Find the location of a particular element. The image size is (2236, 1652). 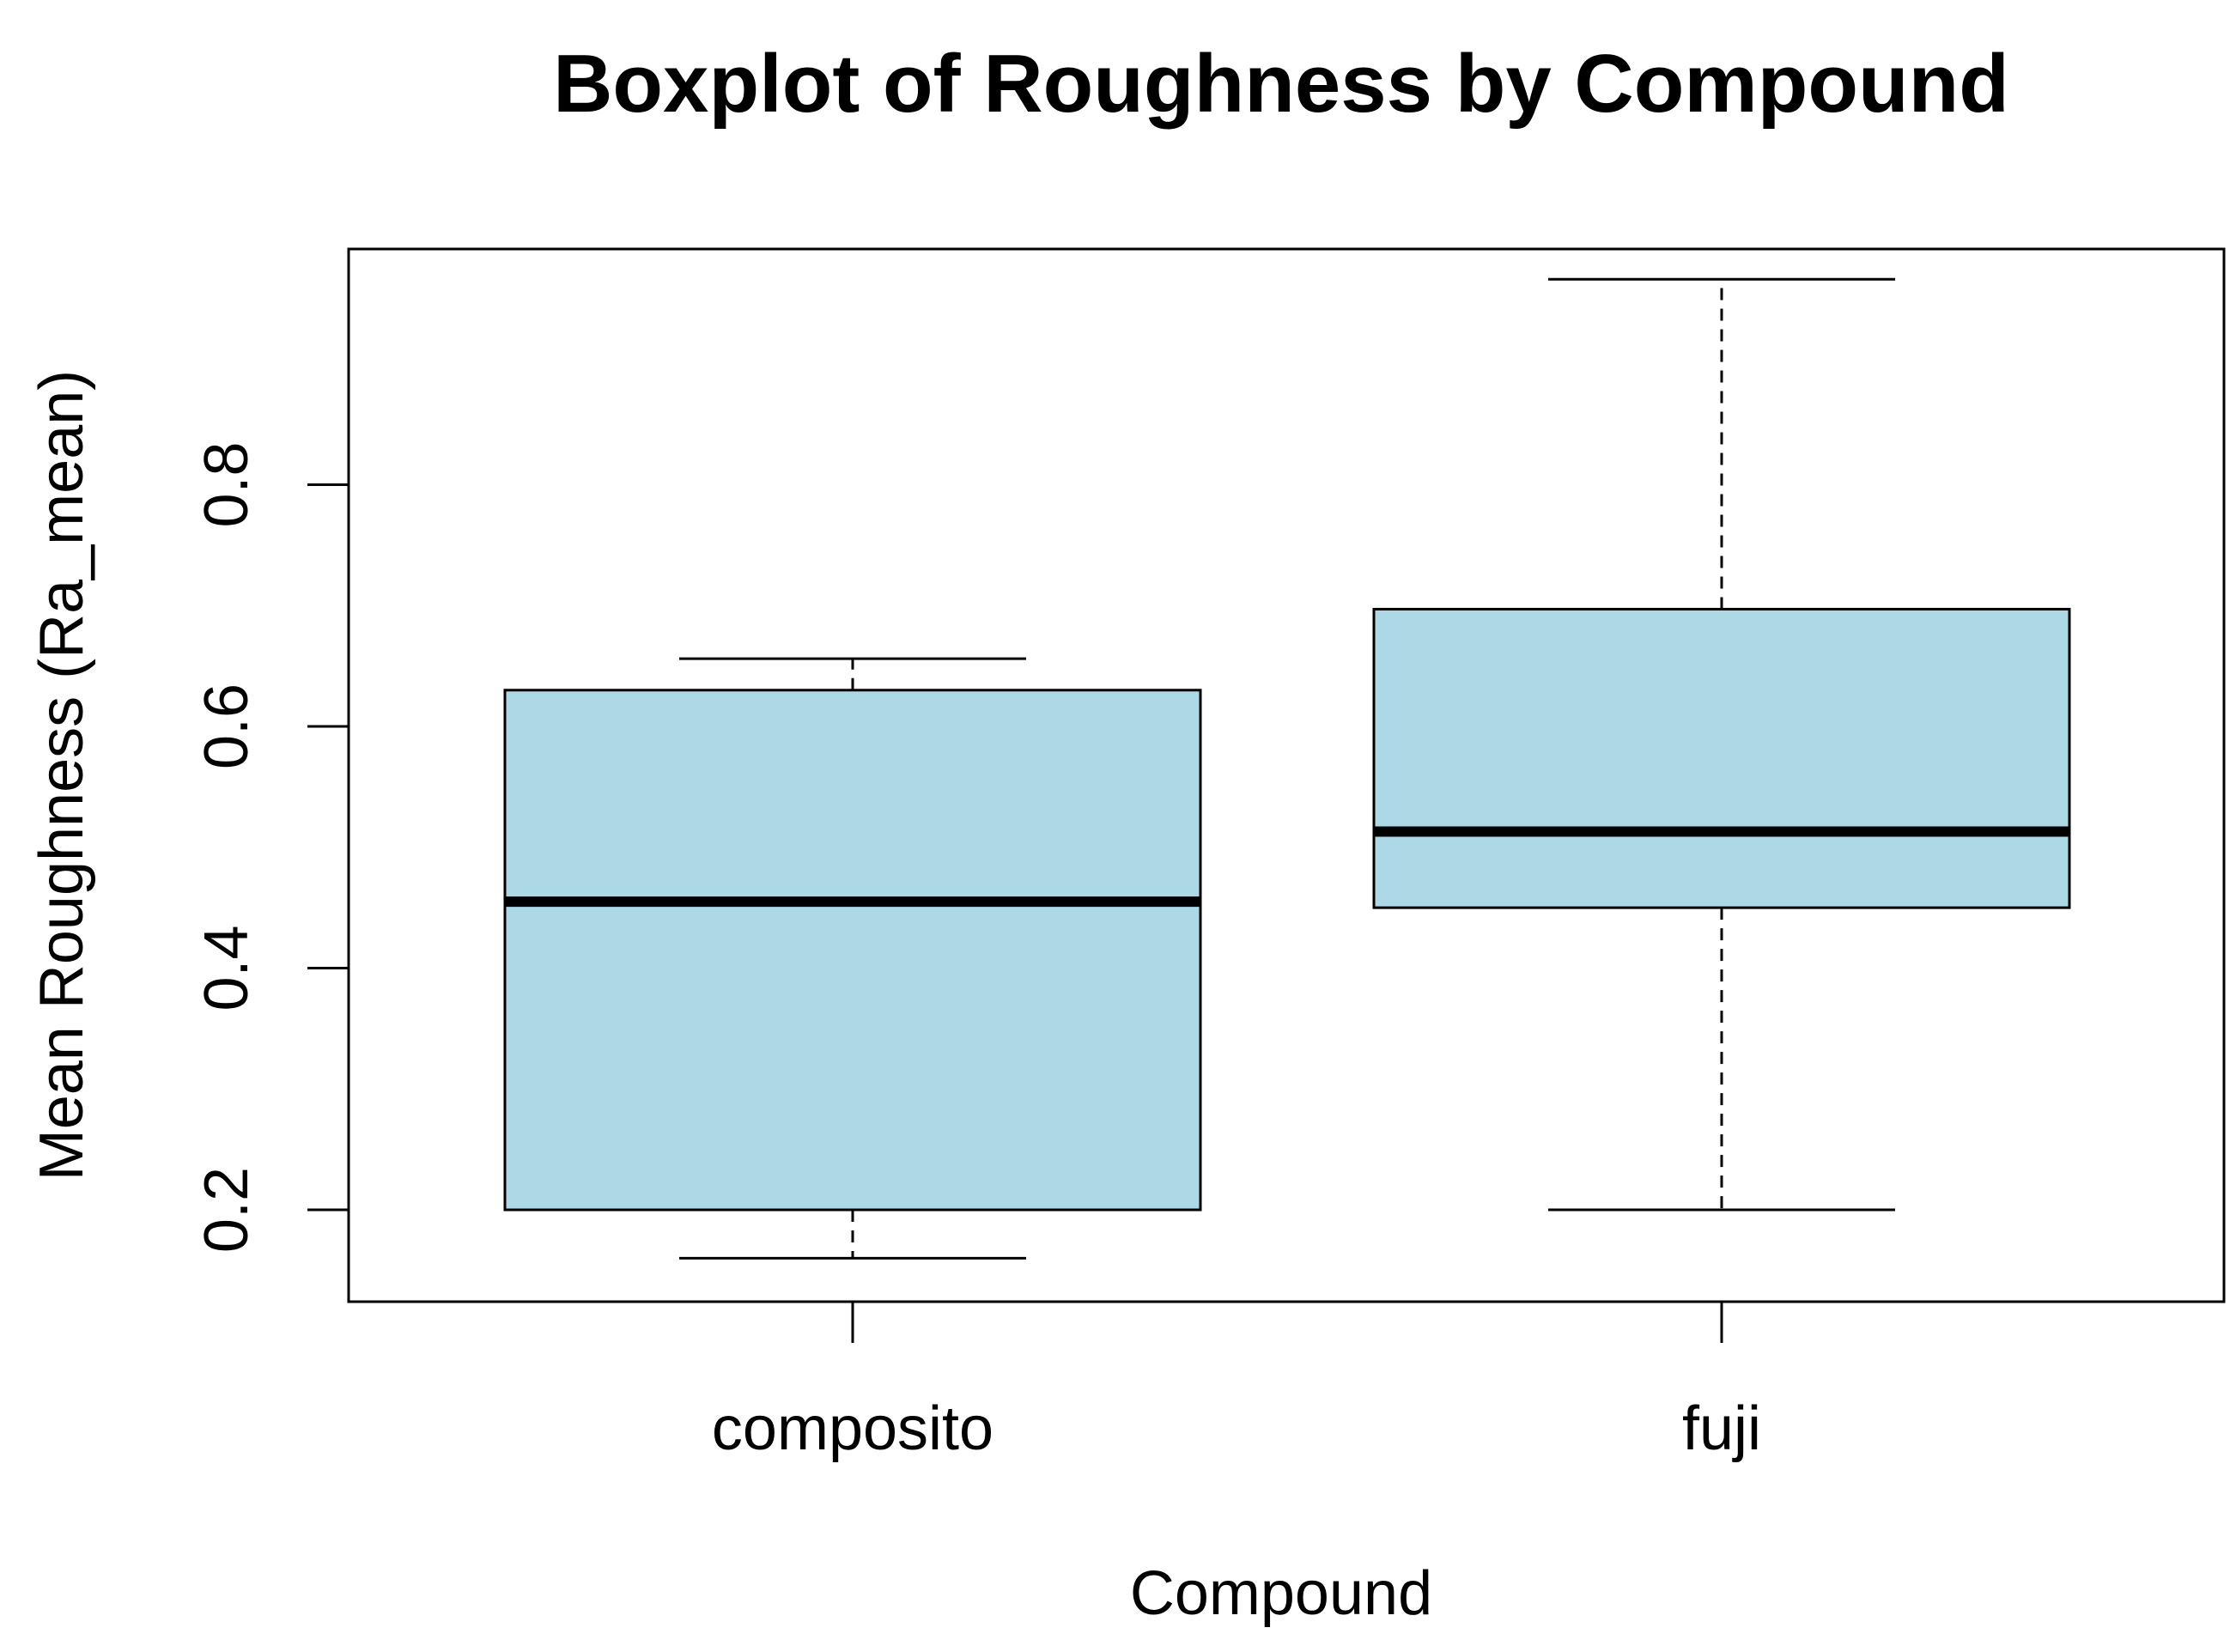

y-tick-label: 0.2 is located at coordinates (226, 1210).